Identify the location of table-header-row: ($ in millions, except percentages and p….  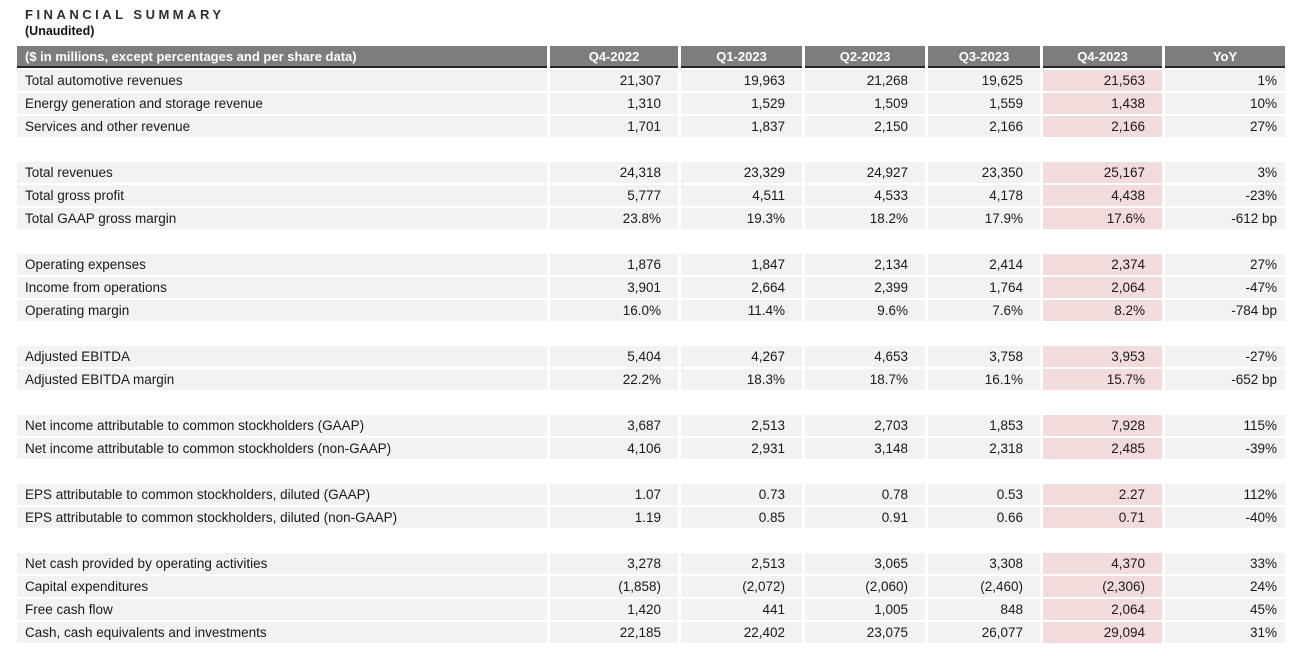
(651, 57).